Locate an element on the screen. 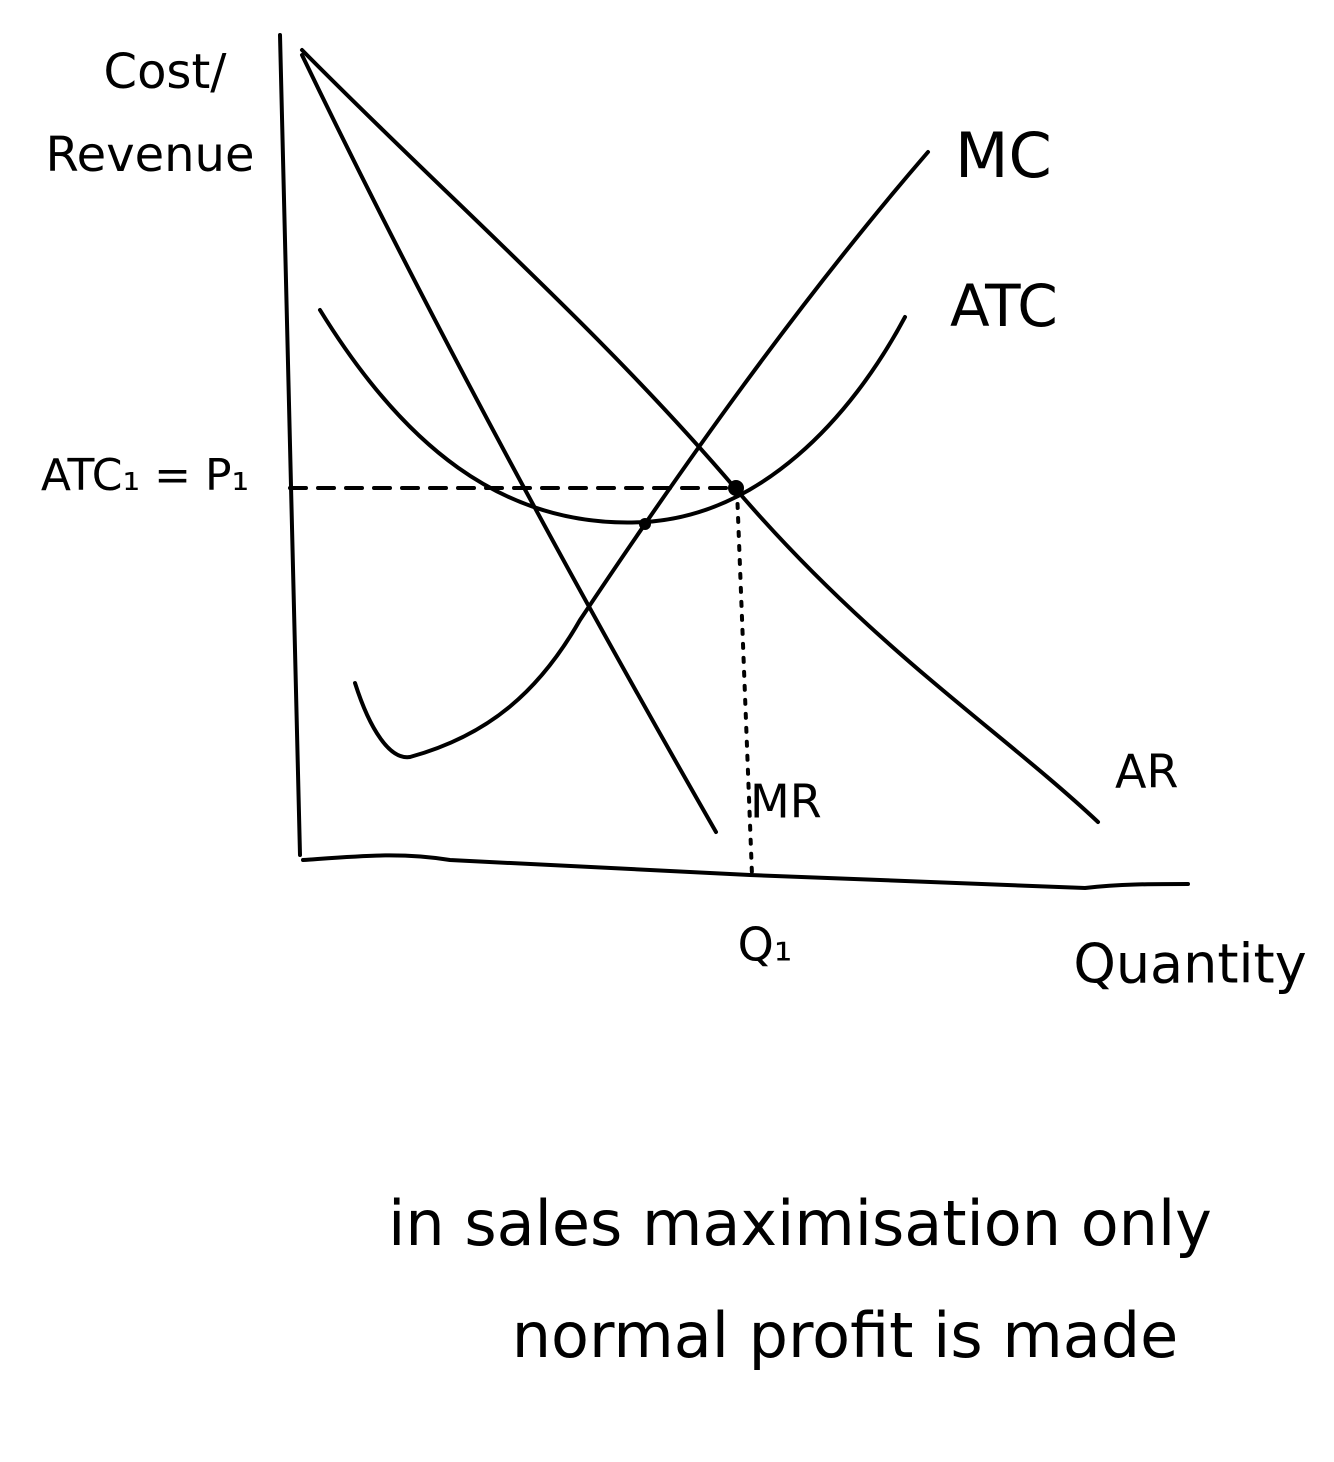  quantity-guide is located at coordinates (744, 682).